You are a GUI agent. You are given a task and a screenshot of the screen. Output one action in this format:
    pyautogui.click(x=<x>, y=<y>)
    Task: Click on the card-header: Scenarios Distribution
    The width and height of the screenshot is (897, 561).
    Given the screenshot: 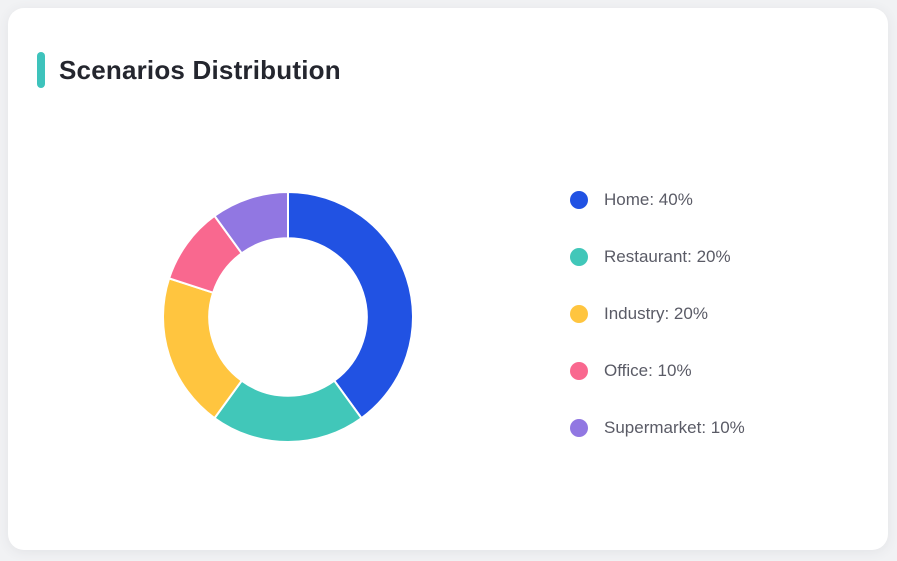 What is the action you would take?
    pyautogui.click(x=189, y=70)
    